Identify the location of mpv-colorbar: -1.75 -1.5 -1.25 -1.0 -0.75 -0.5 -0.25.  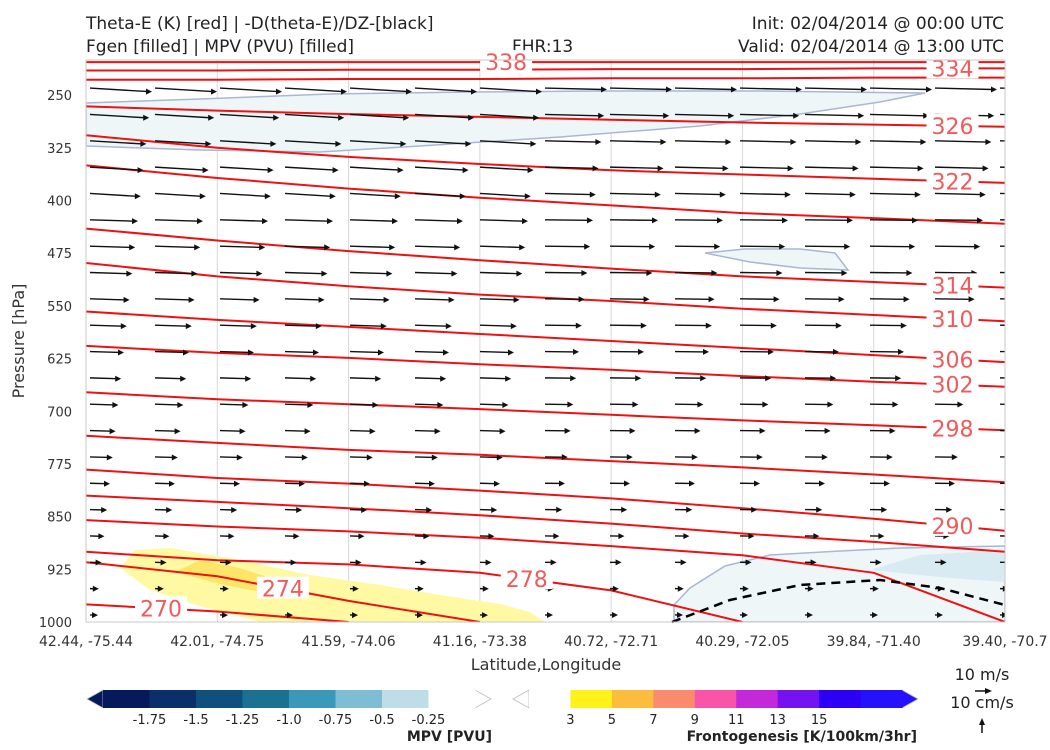
(289, 708).